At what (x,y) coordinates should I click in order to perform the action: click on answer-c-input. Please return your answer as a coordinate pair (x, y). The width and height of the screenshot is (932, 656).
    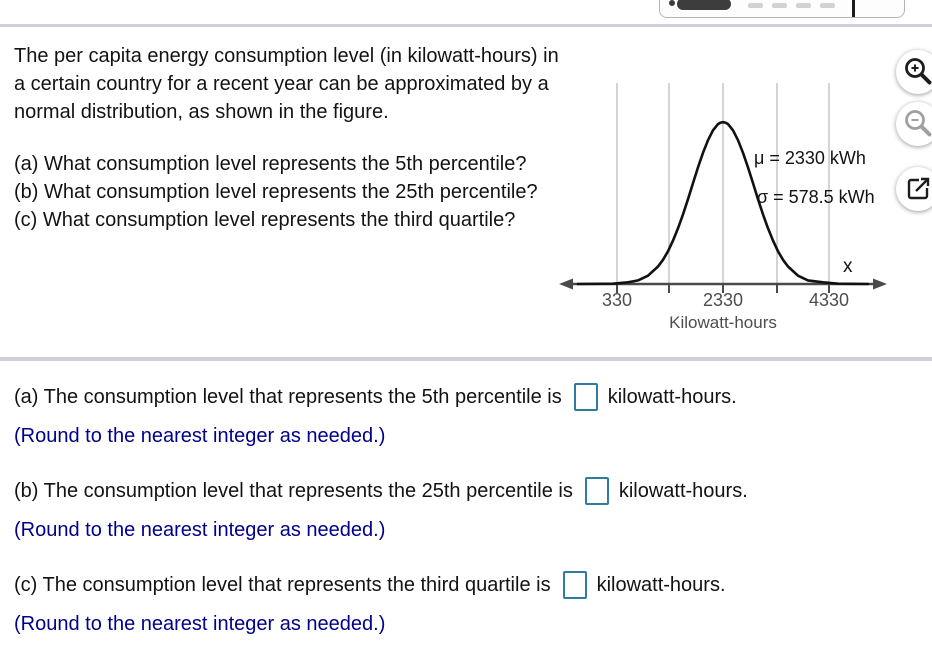
    Looking at the image, I should click on (574, 585).